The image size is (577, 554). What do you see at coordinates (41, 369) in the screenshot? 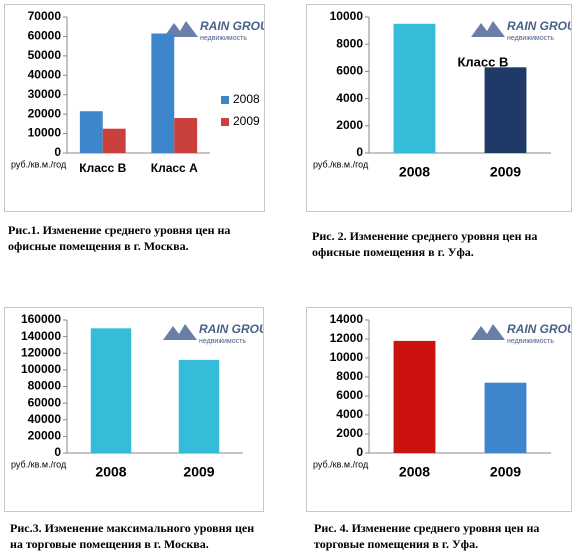
I see `y-tick-label: 100000` at bounding box center [41, 369].